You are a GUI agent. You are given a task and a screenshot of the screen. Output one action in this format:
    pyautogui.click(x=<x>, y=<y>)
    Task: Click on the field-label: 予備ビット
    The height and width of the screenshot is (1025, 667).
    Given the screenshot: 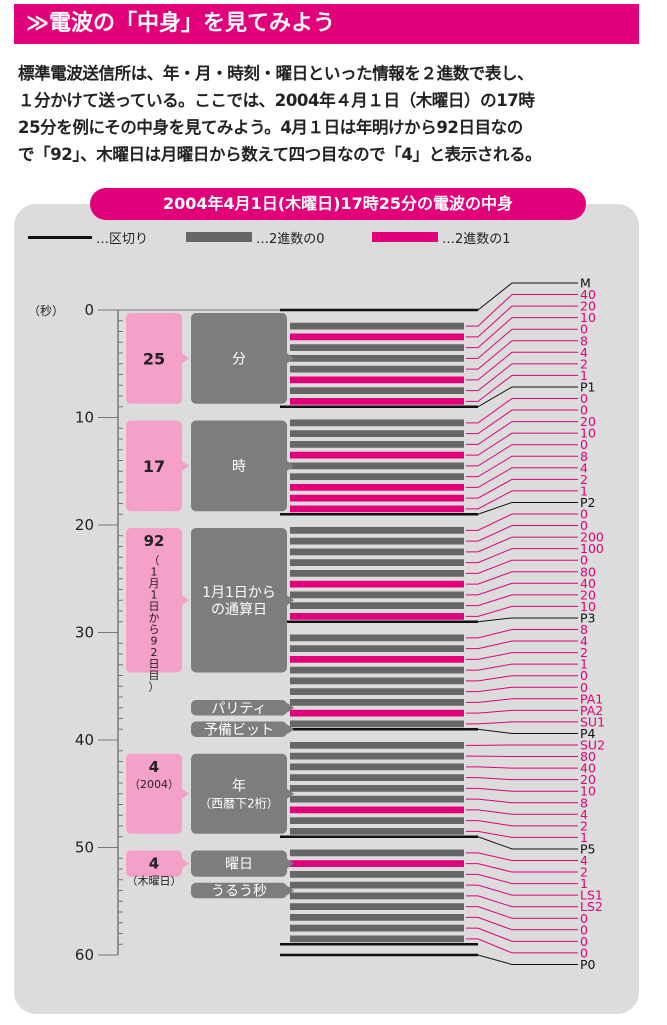 What is the action you would take?
    pyautogui.click(x=239, y=730)
    